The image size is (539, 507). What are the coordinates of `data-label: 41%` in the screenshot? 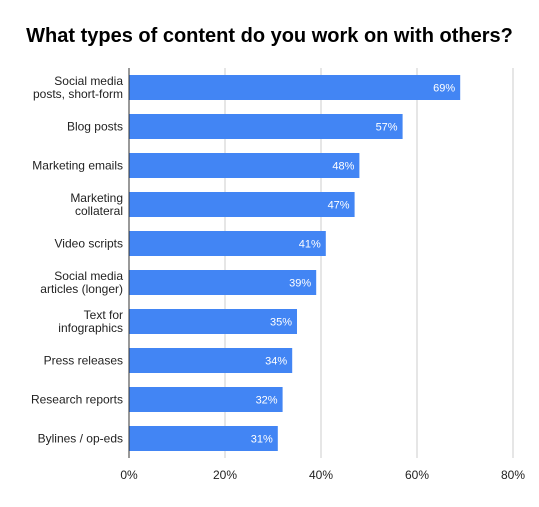 It's located at (310, 245).